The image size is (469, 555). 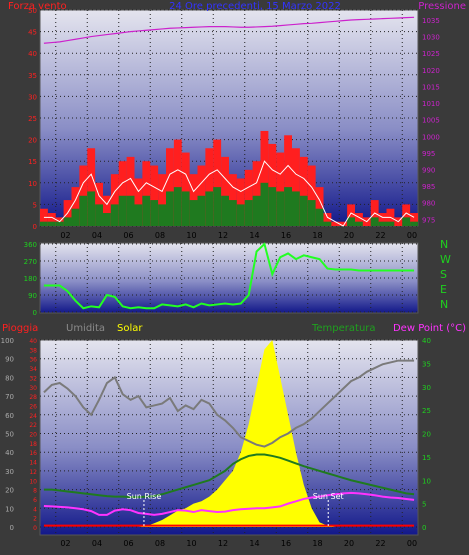 What do you see at coordinates (9, 416) in the screenshot?
I see `y-tick-label: 60` at bounding box center [9, 416].